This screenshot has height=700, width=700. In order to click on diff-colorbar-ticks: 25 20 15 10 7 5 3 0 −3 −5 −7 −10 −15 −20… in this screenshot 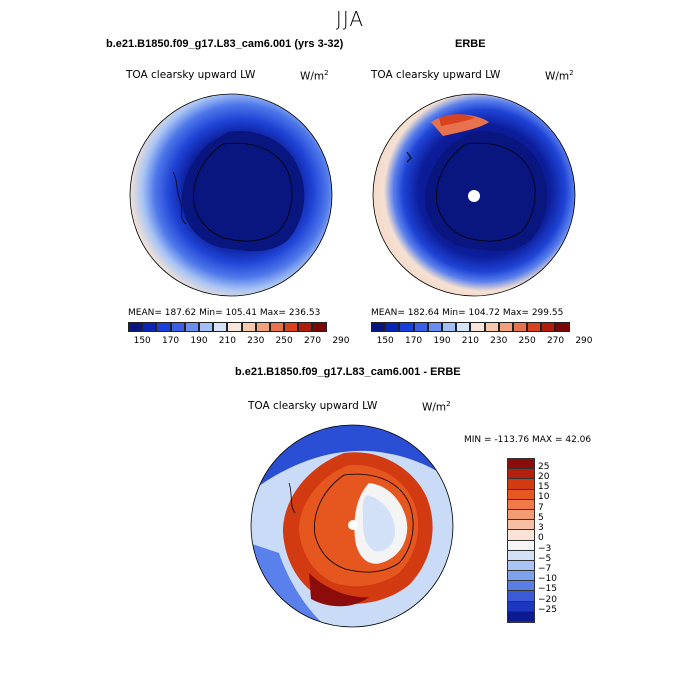, I will do `click(558, 542)`.